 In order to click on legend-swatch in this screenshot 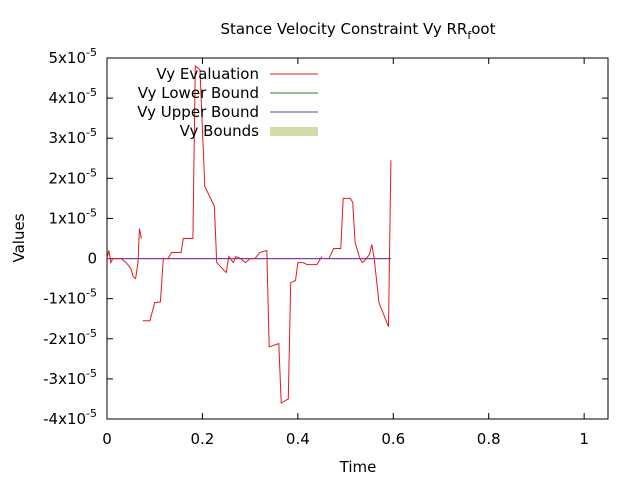, I will do `click(294, 131)`.